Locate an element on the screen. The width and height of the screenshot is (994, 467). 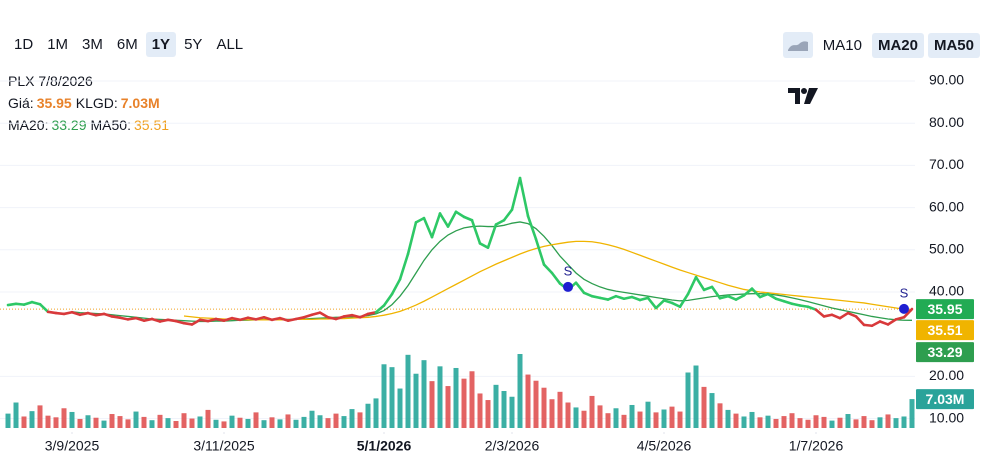
x-tick-label: 3/11/2025 is located at coordinates (223, 446).